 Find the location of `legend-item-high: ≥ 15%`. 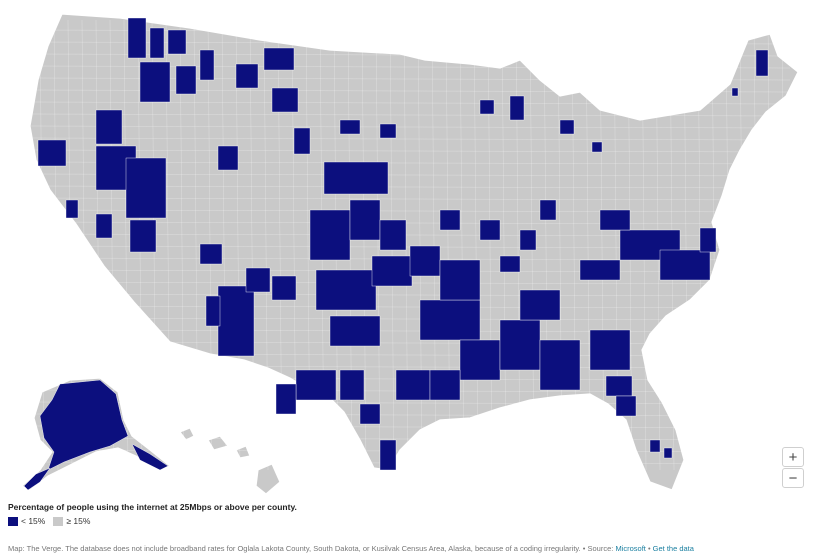

legend-item-high: ≥ 15% is located at coordinates (71, 521).